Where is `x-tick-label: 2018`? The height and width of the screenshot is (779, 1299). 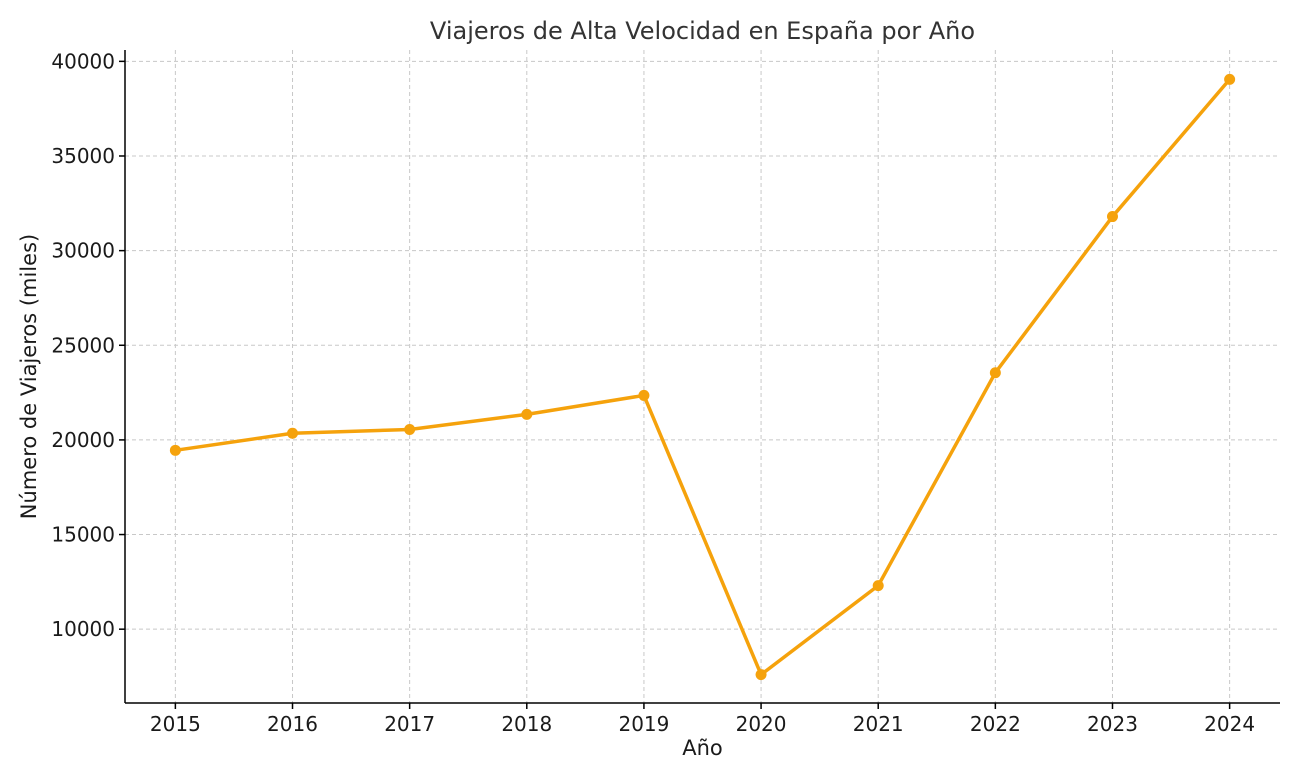 x-tick-label: 2018 is located at coordinates (526, 724).